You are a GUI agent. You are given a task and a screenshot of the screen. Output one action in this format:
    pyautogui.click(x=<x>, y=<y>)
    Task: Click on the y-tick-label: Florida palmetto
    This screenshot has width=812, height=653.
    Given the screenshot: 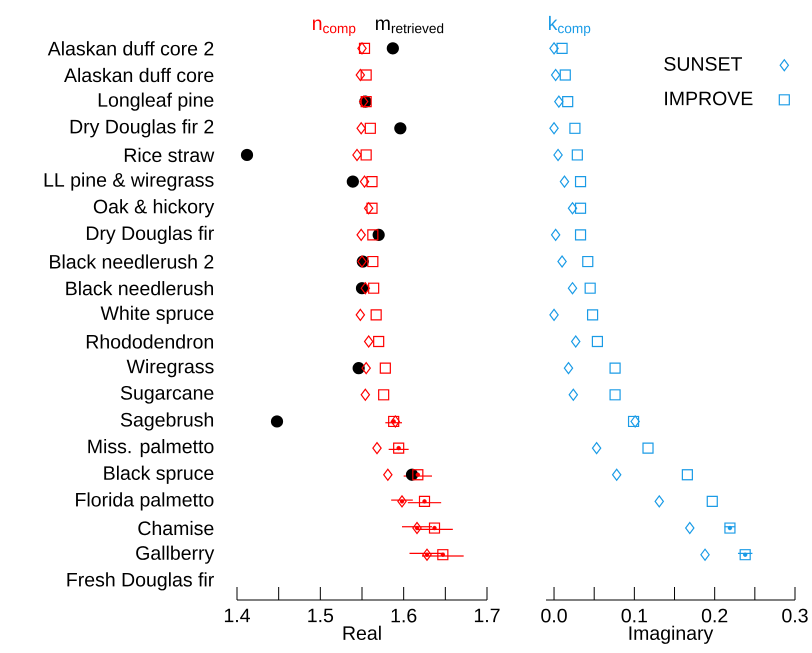 What is the action you would take?
    pyautogui.click(x=145, y=501)
    